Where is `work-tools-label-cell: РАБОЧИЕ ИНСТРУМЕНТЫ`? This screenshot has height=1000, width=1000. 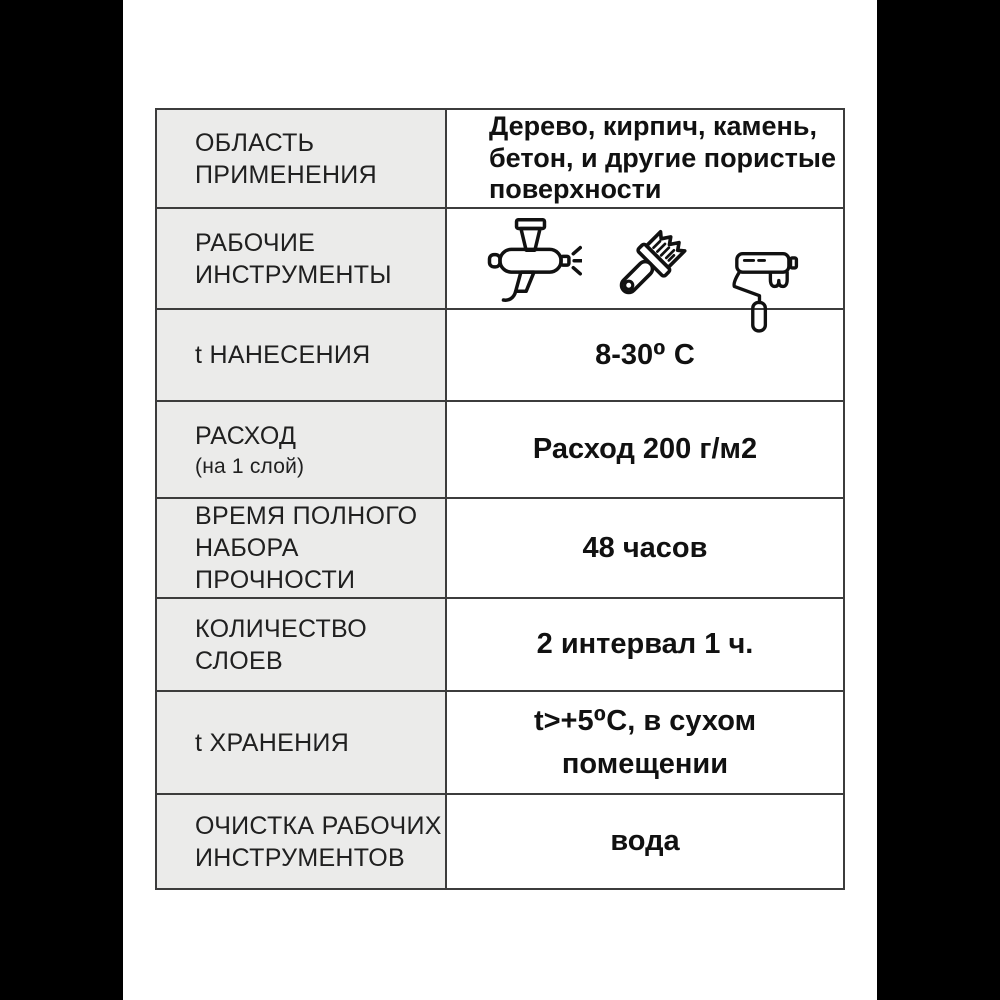
work-tools-label-cell: РАБОЧИЕ ИНСТРУМЕНТЫ is located at coordinates (302, 258).